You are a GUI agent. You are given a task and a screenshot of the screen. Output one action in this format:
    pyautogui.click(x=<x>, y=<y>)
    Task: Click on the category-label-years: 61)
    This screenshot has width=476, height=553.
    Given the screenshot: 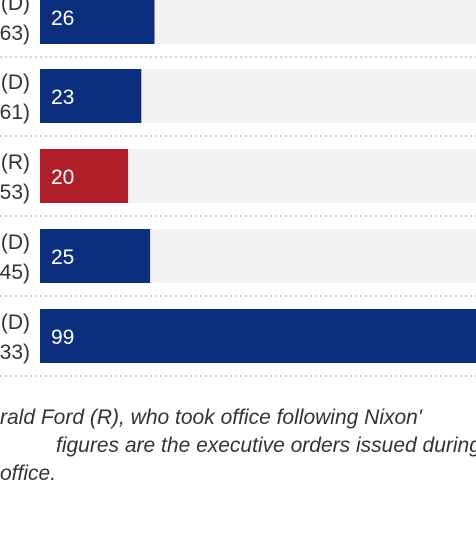 What is the action you would take?
    pyautogui.click(x=15, y=112)
    